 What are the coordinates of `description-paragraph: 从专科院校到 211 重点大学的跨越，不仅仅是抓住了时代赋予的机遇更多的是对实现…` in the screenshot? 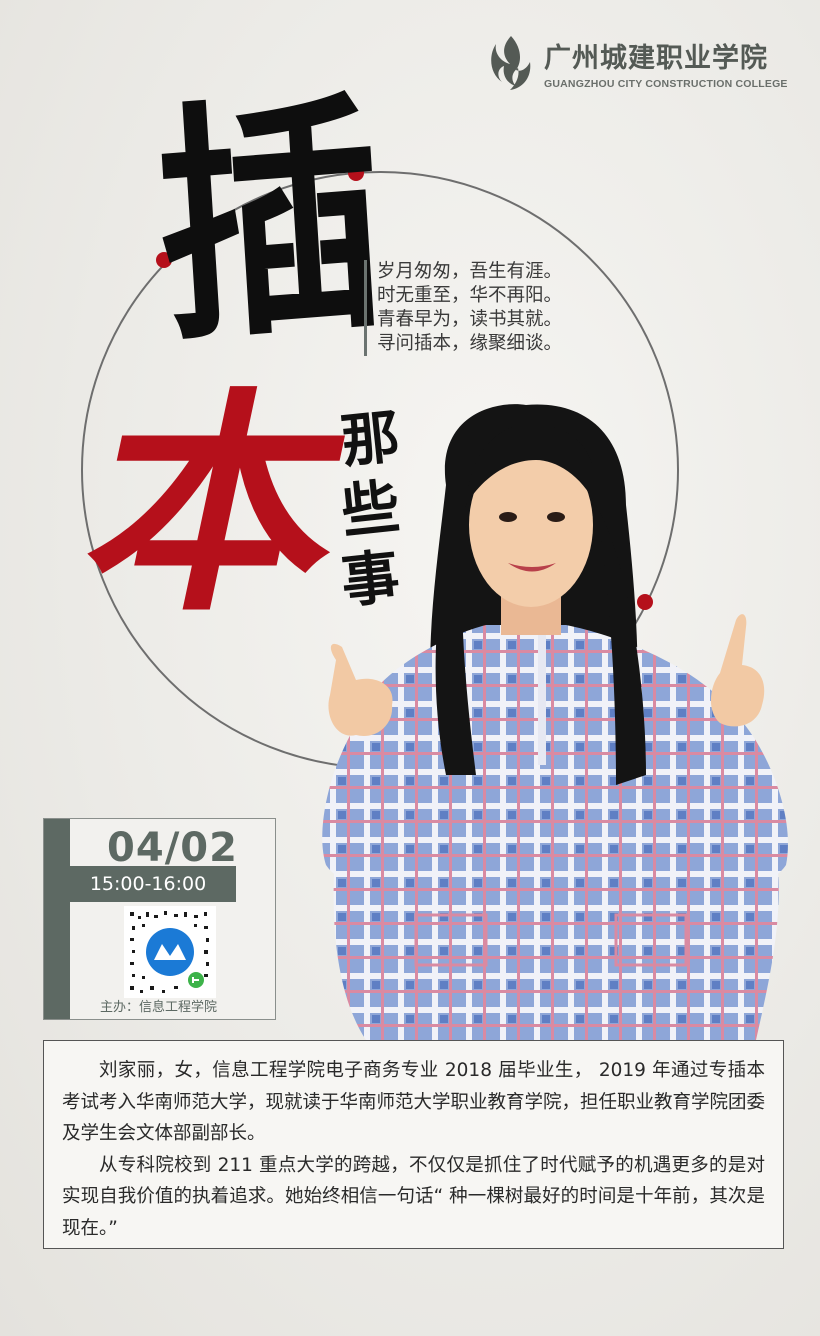 It's located at (413, 1196).